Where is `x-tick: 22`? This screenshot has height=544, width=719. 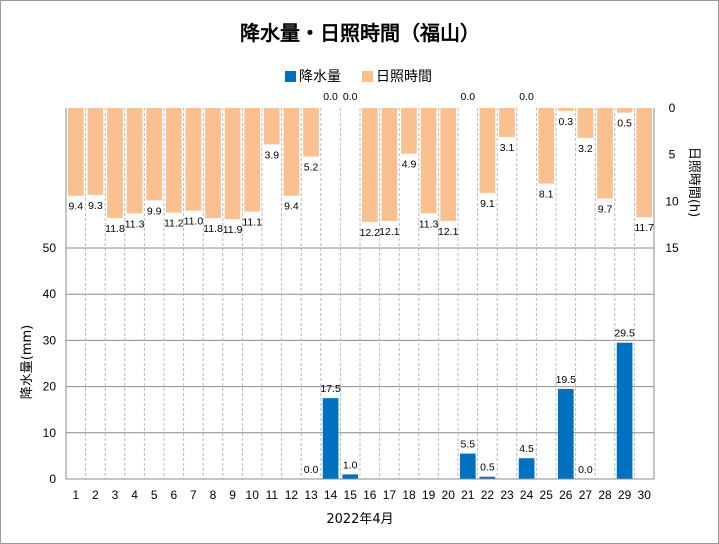
x-tick: 22 is located at coordinates (488, 495).